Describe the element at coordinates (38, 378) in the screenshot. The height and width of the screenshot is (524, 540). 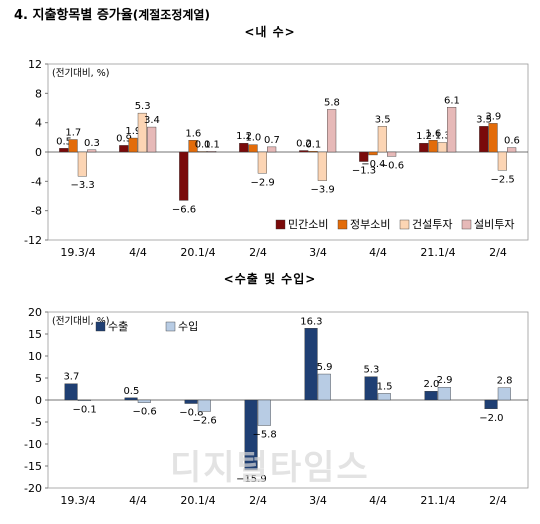
I see `y-tick-label: 5` at that location.